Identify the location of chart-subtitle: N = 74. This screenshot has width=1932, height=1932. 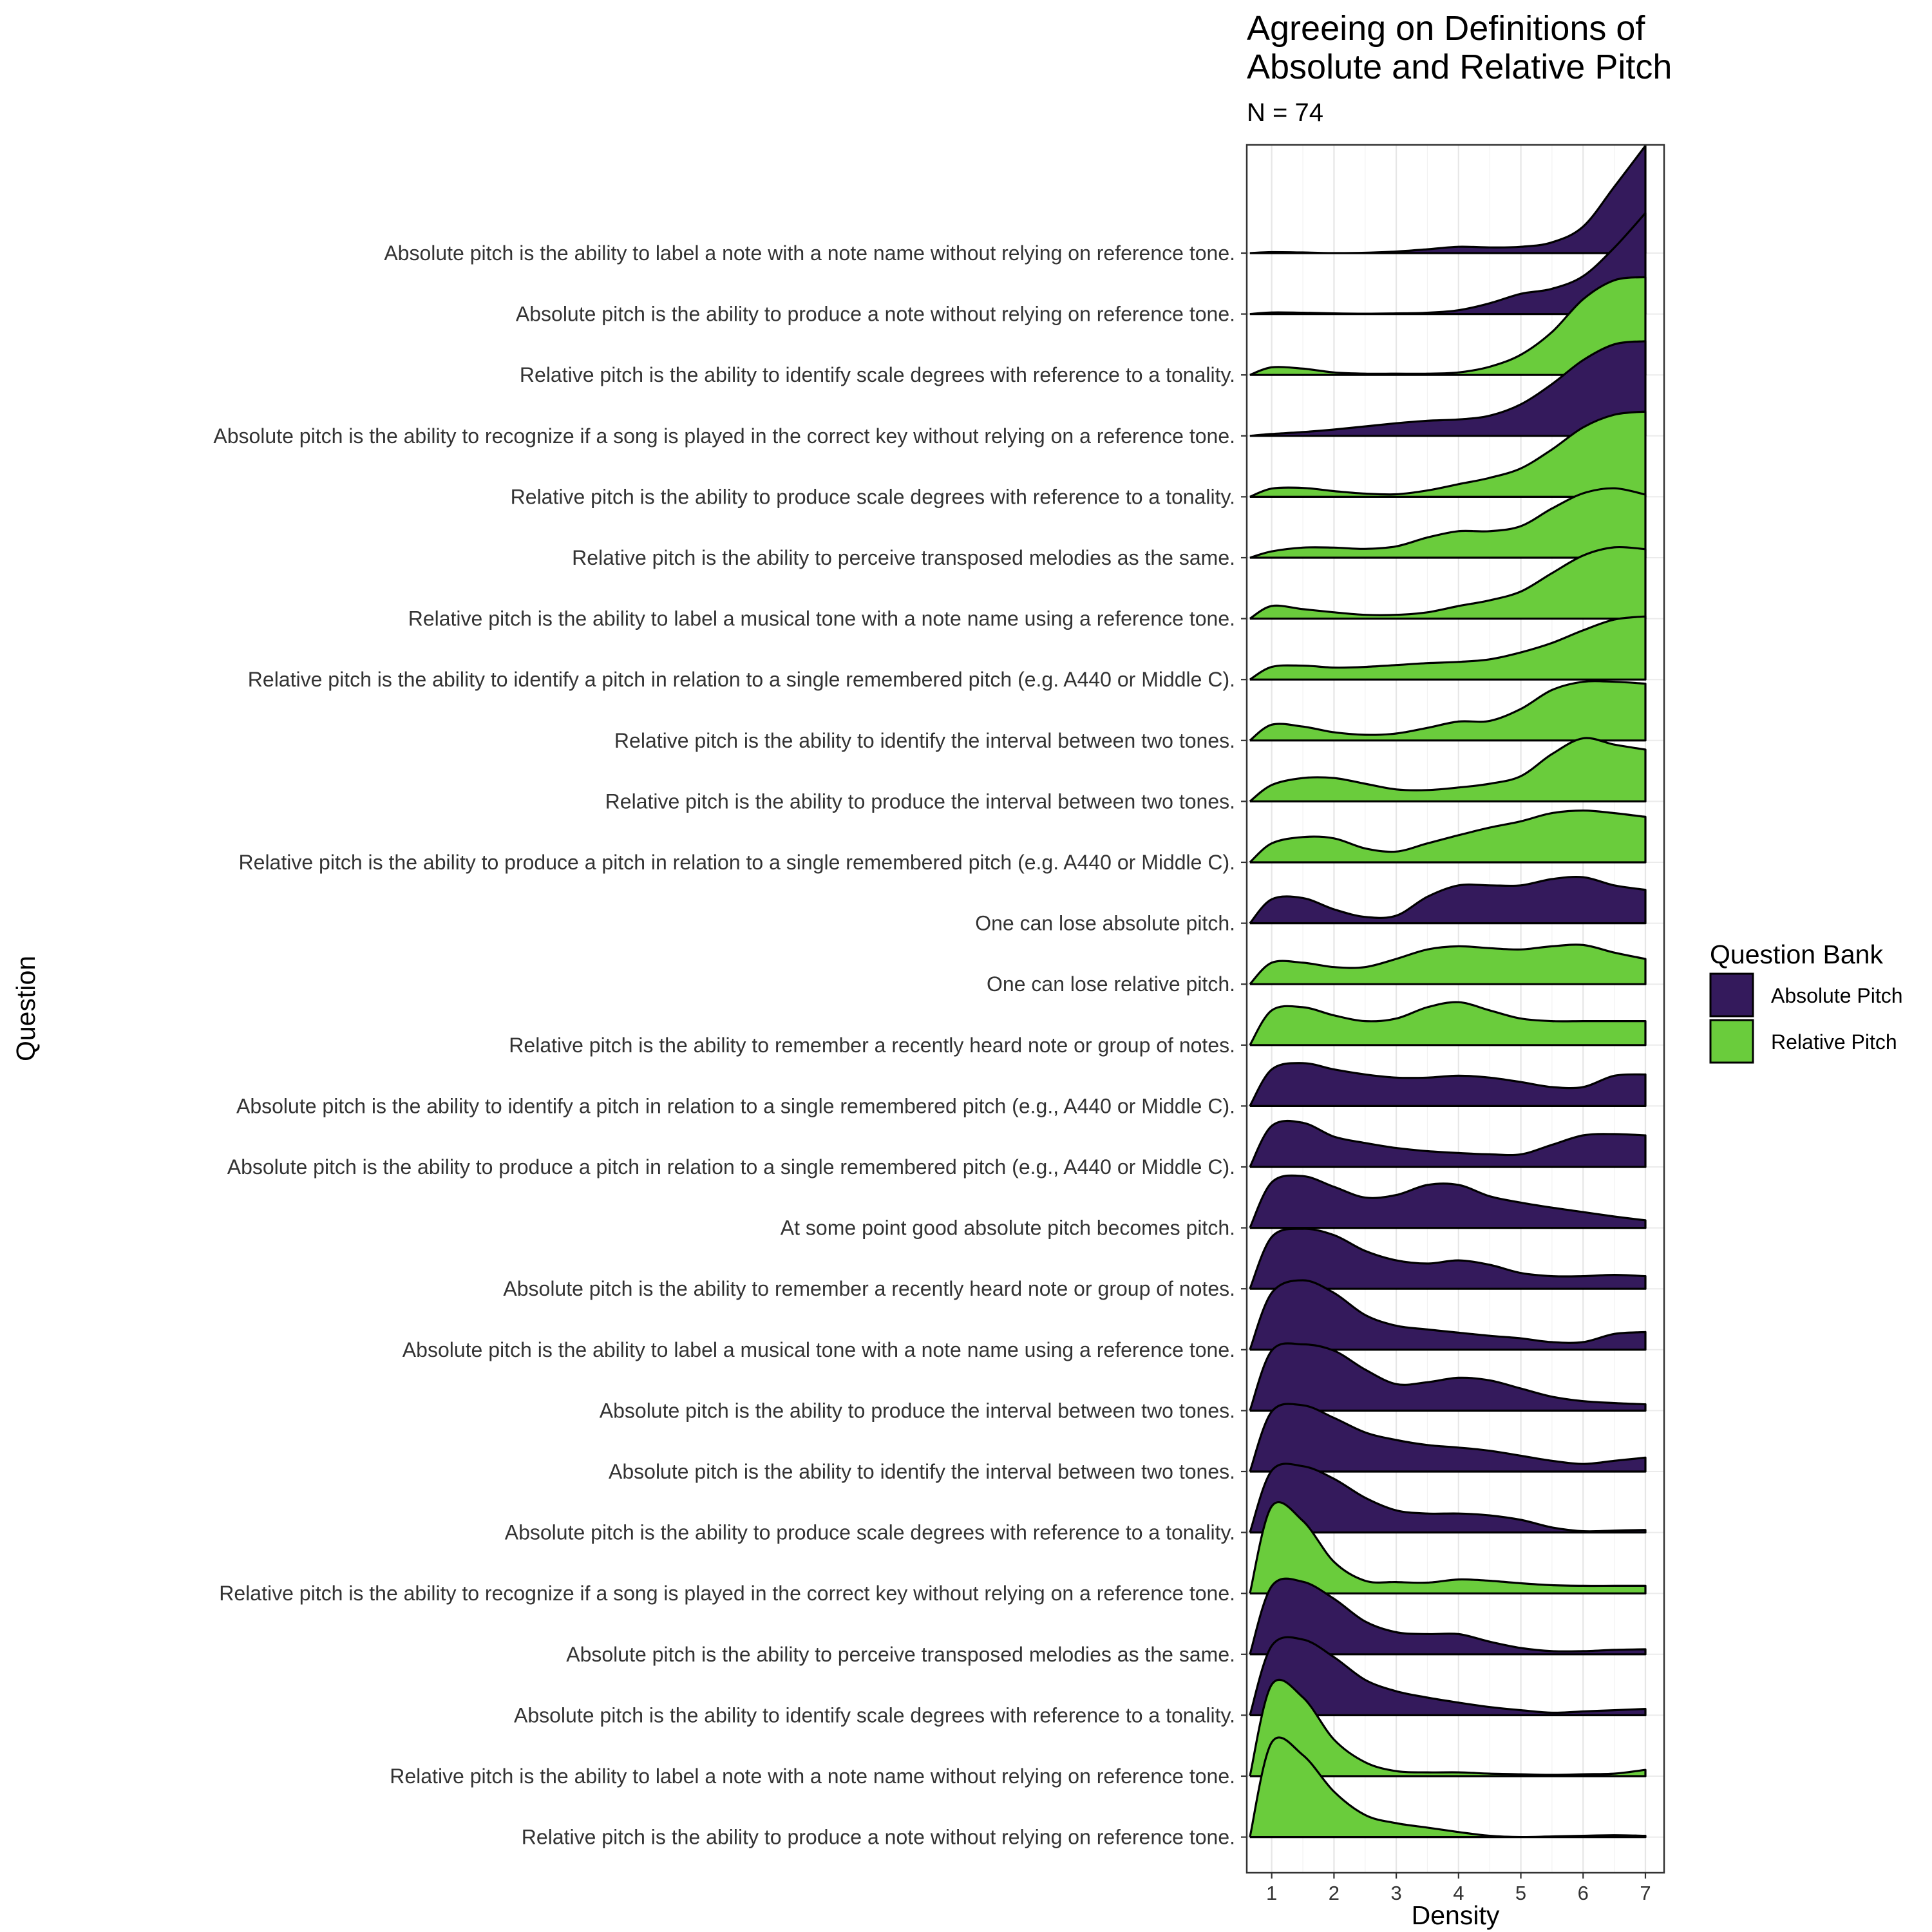
(1285, 113).